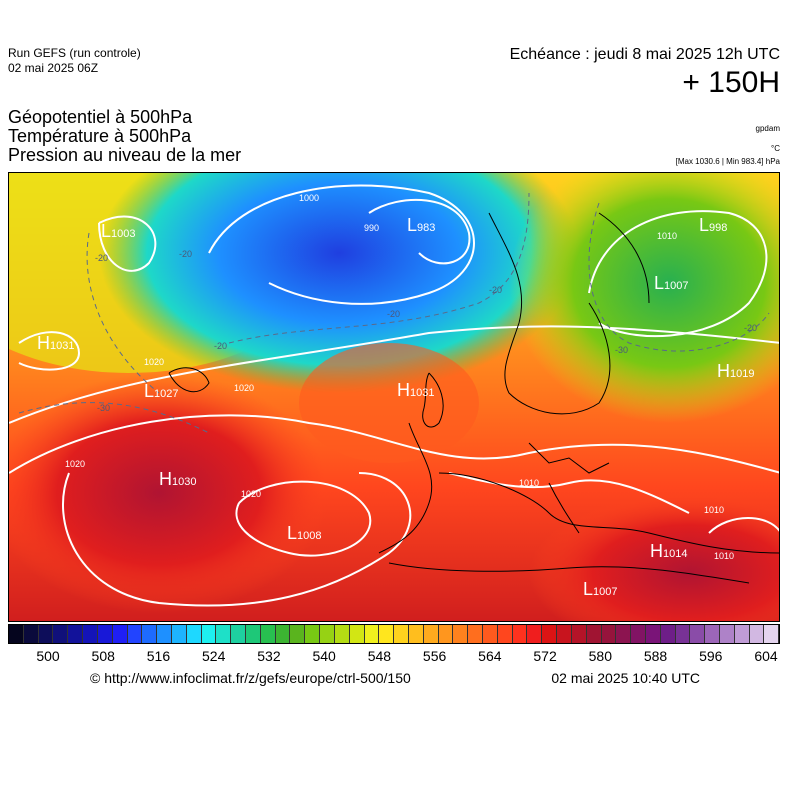  Describe the element at coordinates (426, 228) in the screenshot. I see `pressure-center-value: 983` at that location.